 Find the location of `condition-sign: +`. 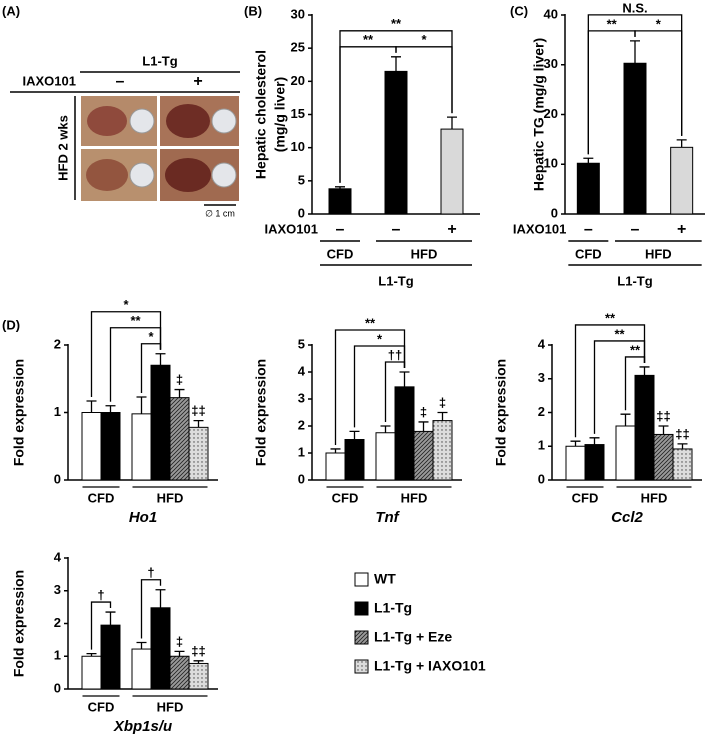

condition-sign: + is located at coordinates (451, 229).